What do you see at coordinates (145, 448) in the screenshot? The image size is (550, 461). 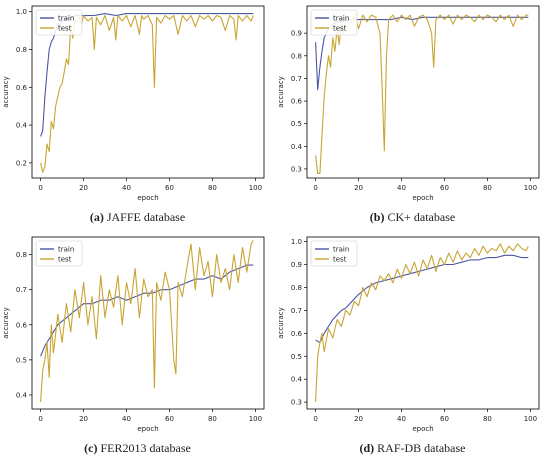 I see `caption-text: FER2013 database` at bounding box center [145, 448].